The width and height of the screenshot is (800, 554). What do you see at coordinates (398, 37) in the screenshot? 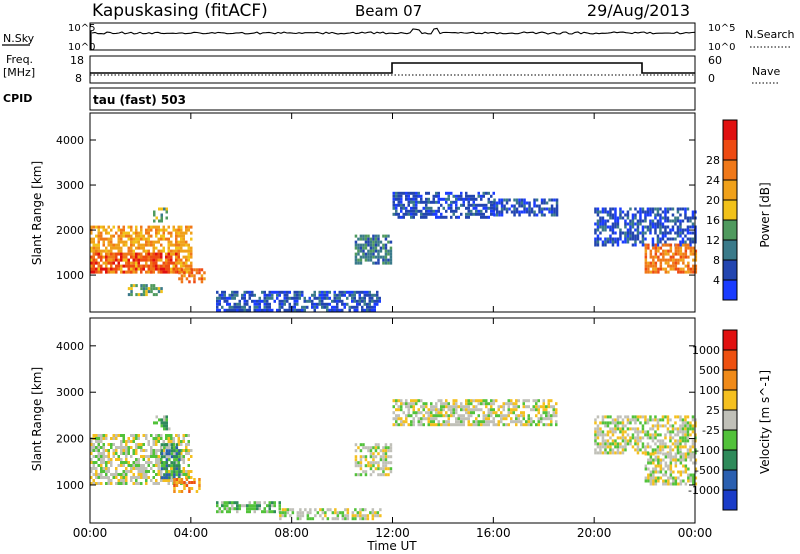
I see `noise-panel: N.Sky 10^5 10^0 10^5 10^0 N.Search` at bounding box center [398, 37].